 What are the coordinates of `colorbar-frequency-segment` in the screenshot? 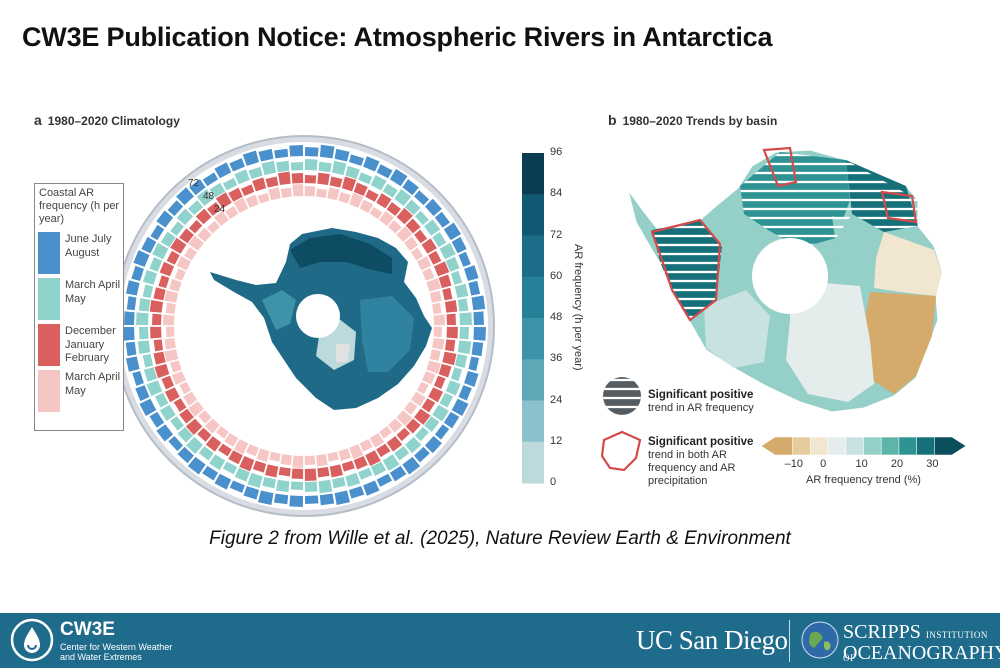 It's located at (533, 256).